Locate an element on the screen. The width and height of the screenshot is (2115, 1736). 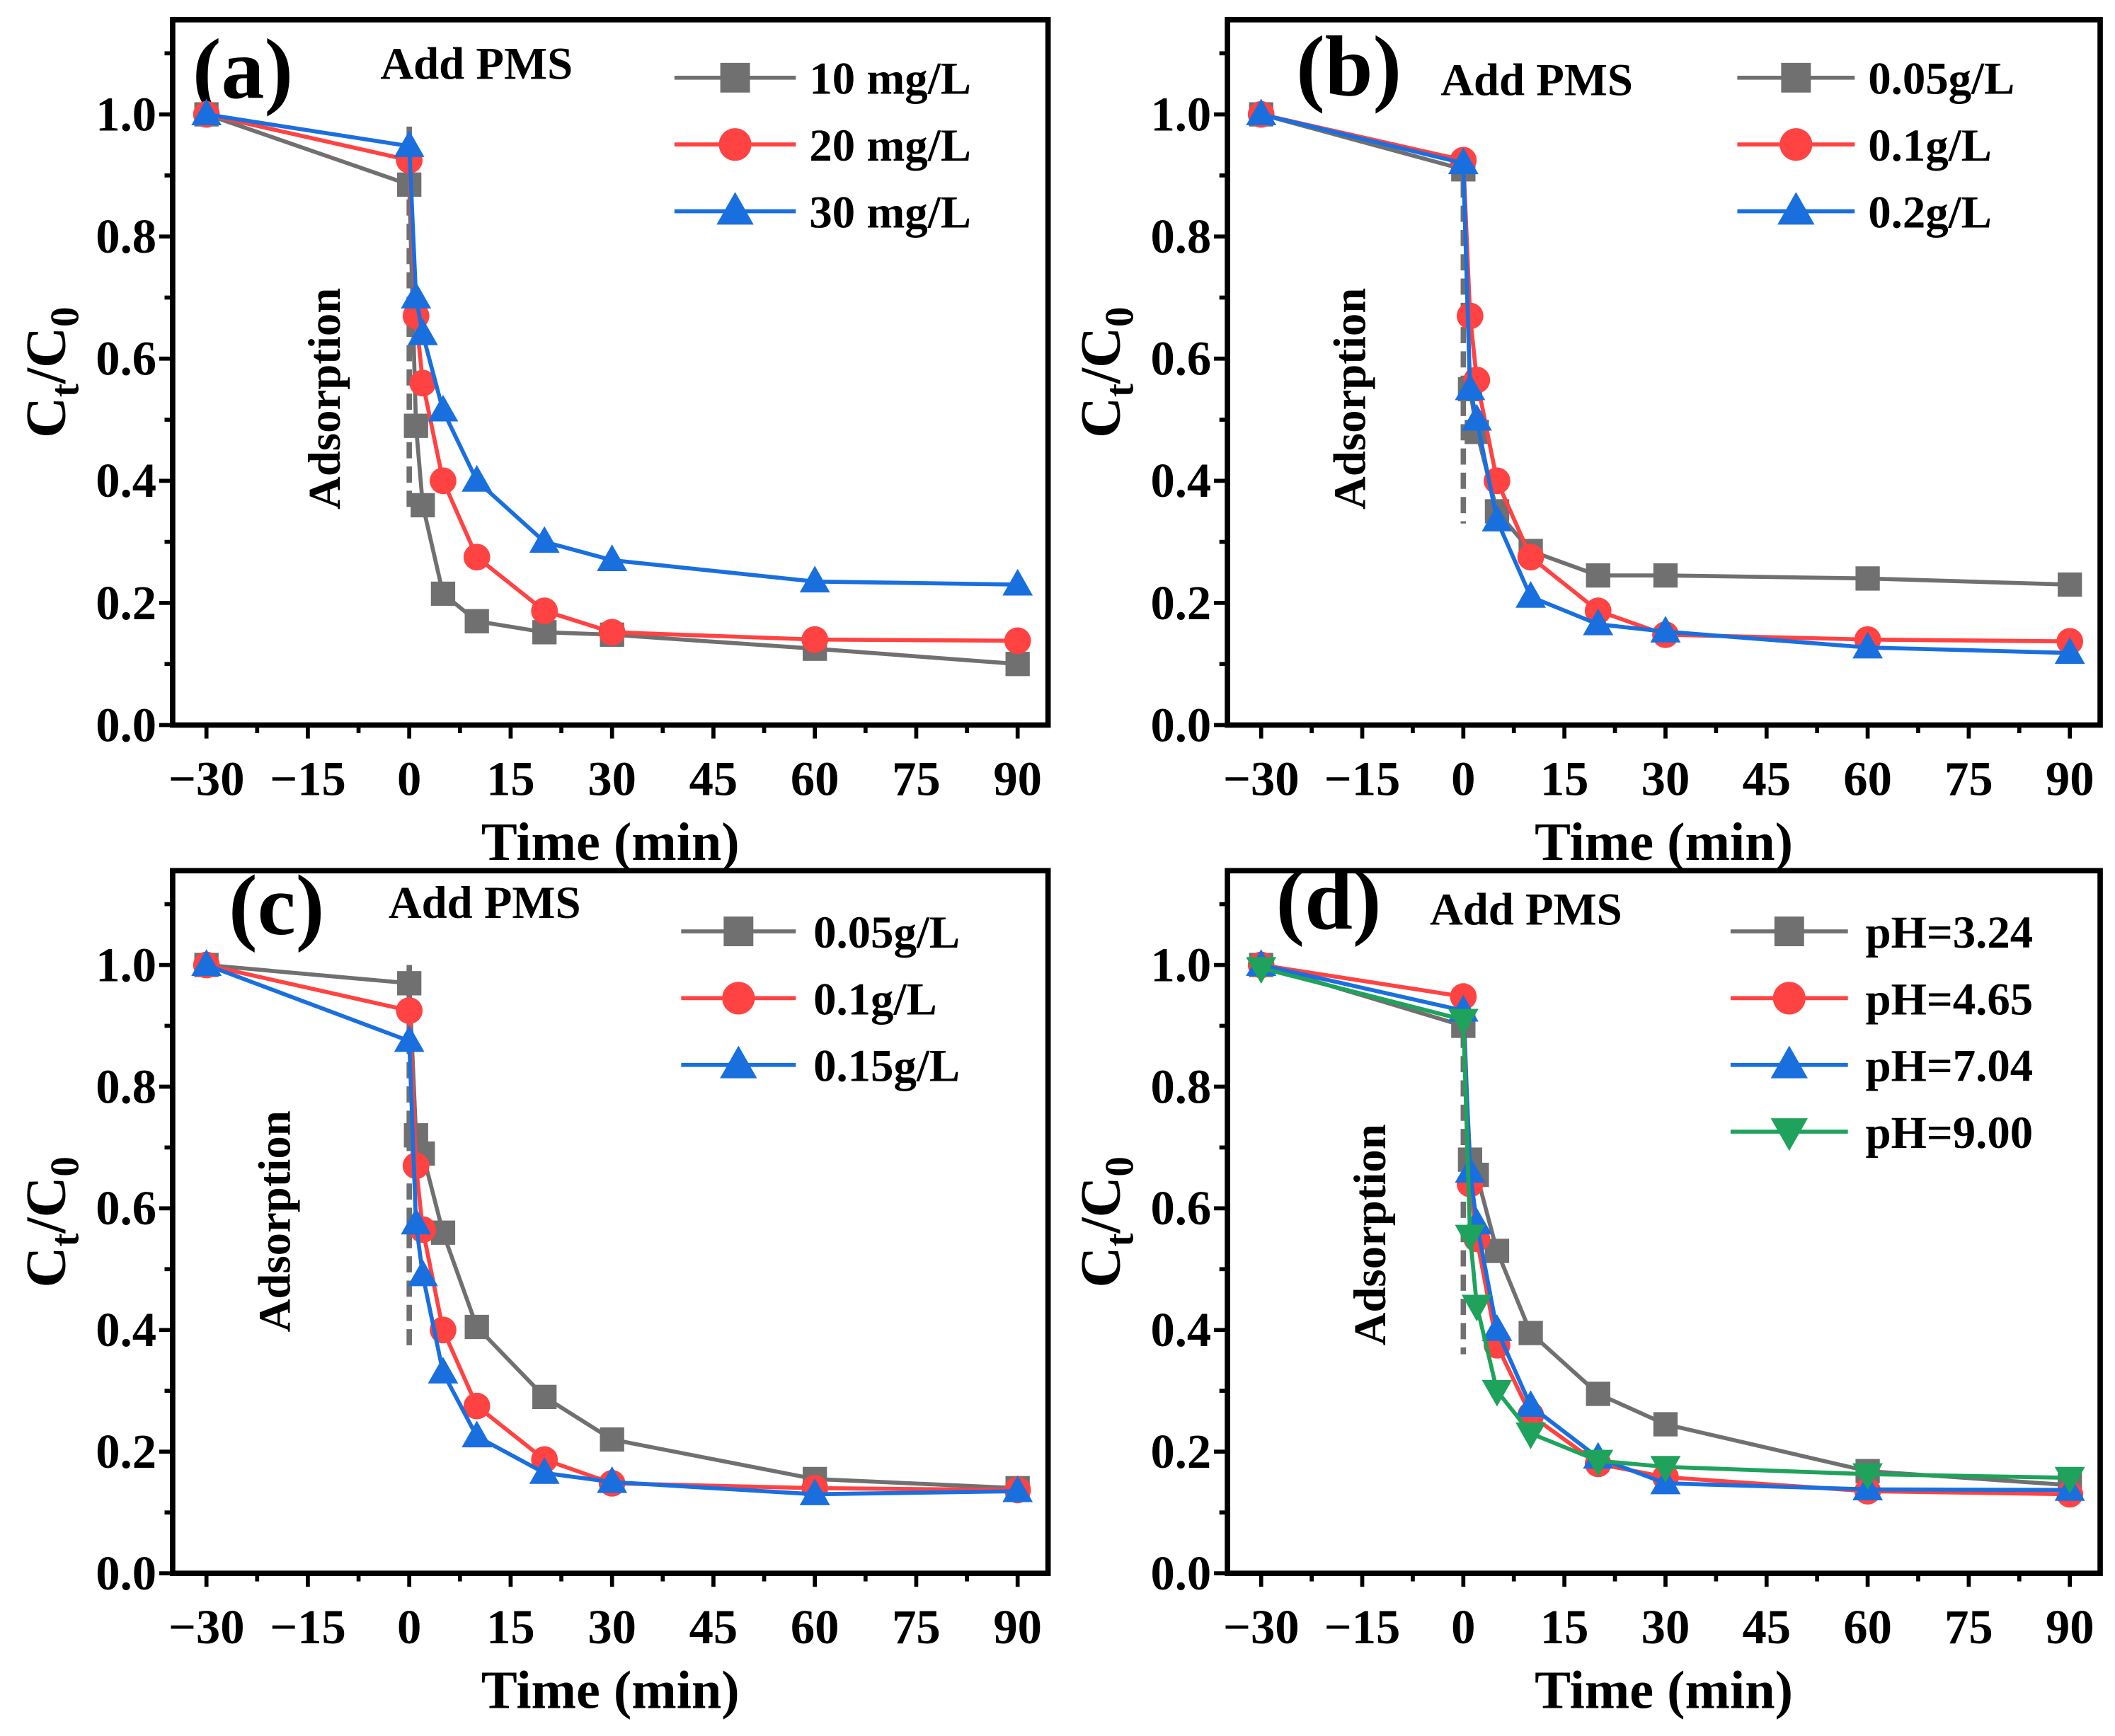
legend-entry: pH=4.65 is located at coordinates (1882, 1000).